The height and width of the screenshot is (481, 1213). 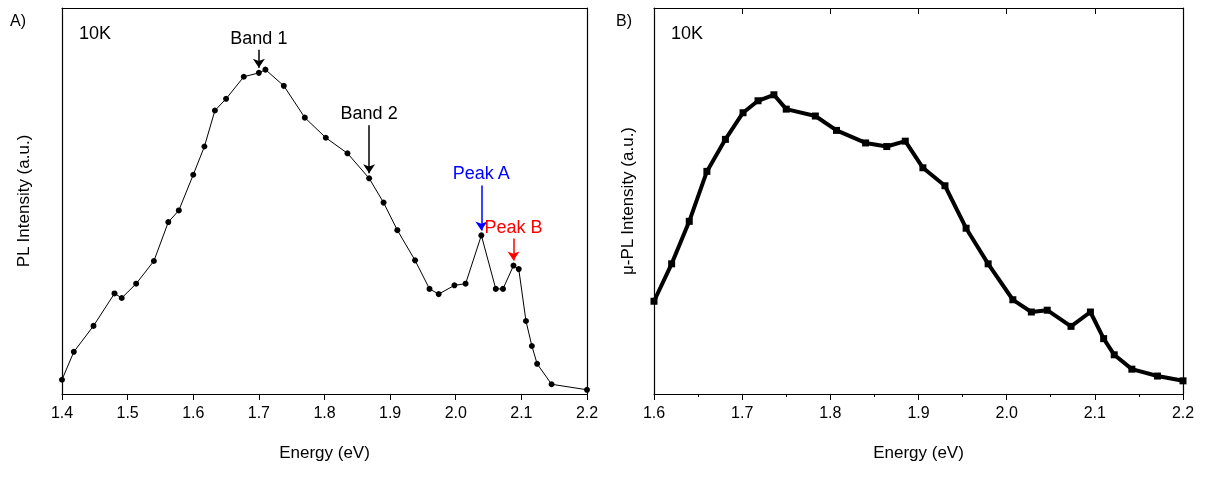 I want to click on annotation: Peak A, so click(x=481, y=173).